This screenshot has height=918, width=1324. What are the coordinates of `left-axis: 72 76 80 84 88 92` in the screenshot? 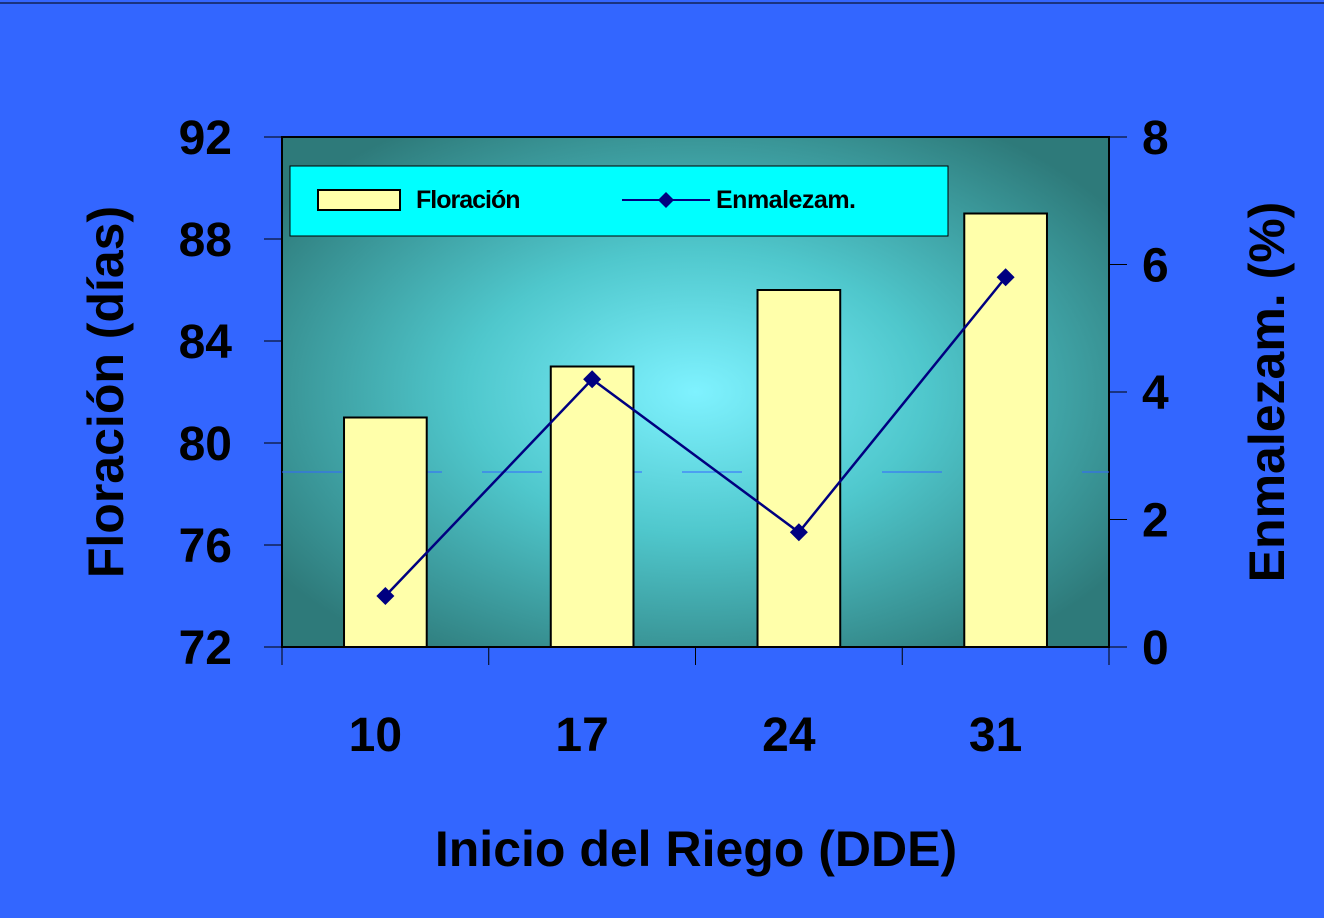 It's located at (230, 393).